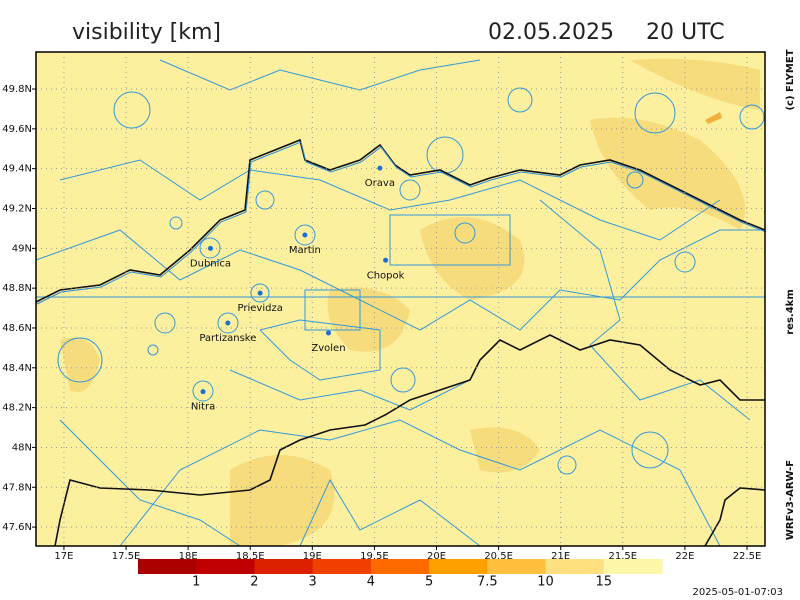  I want to click on lon-tick-label: 17.5E, so click(126, 556).